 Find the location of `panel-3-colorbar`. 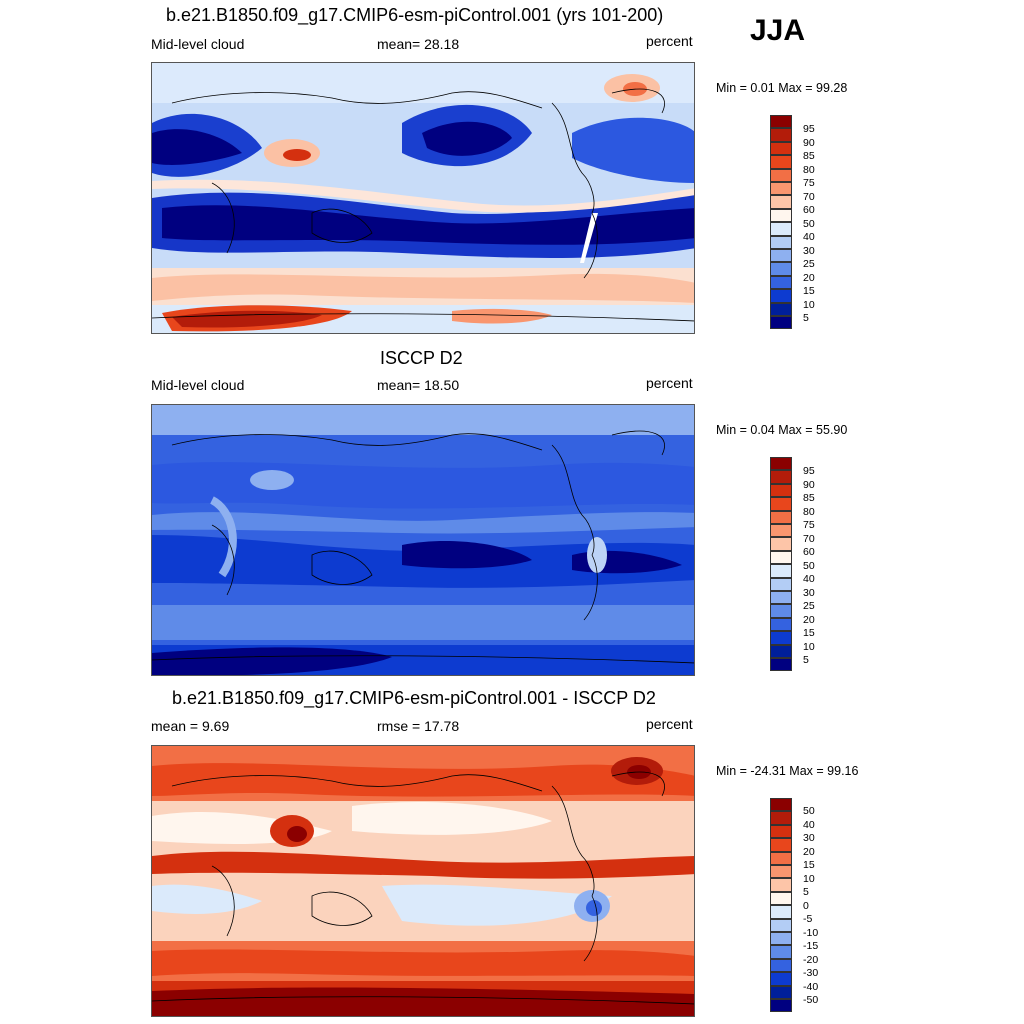

panel-3-colorbar is located at coordinates (781, 905).